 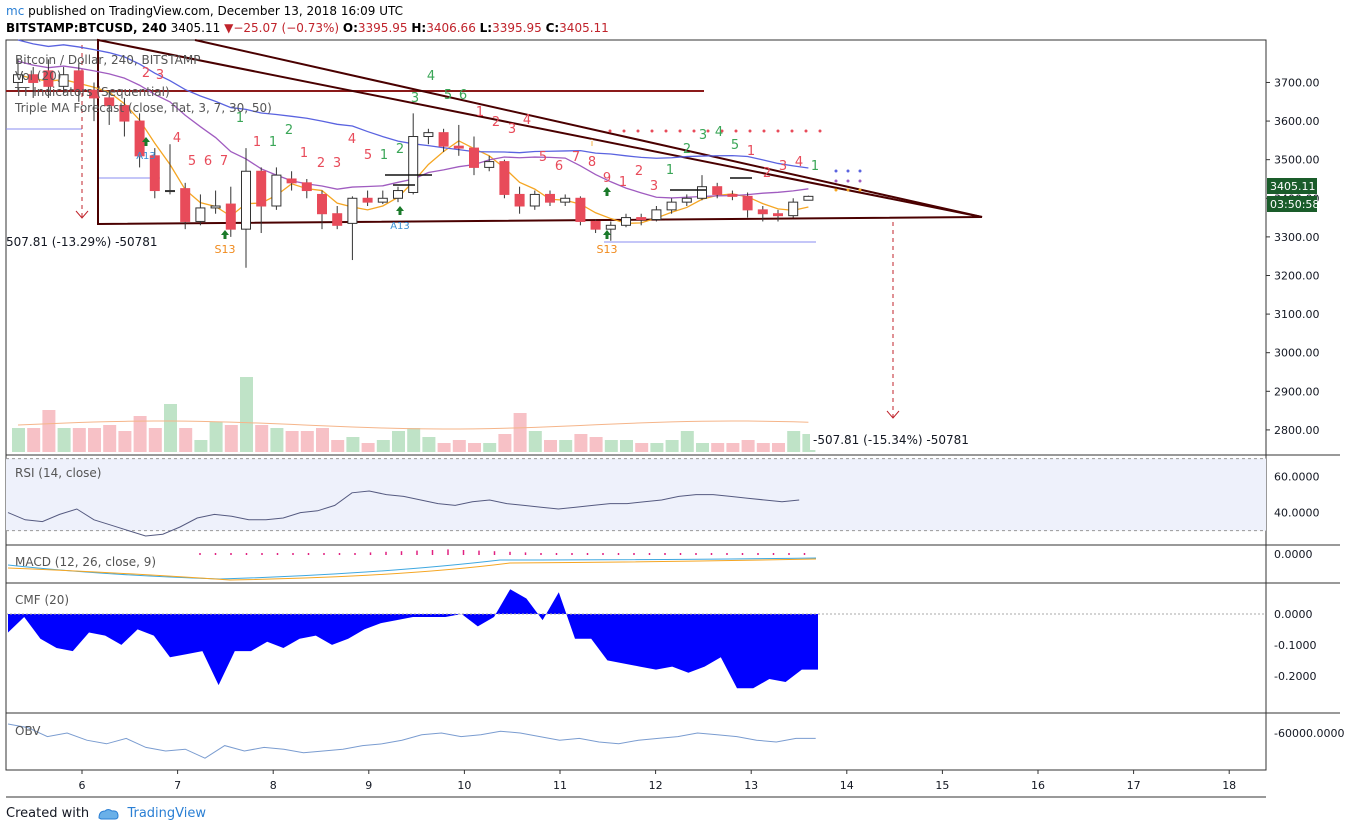 What do you see at coordinates (82, 242) in the screenshot?
I see `annotation-left: 507.81 (-13.29%) -50781` at bounding box center [82, 242].